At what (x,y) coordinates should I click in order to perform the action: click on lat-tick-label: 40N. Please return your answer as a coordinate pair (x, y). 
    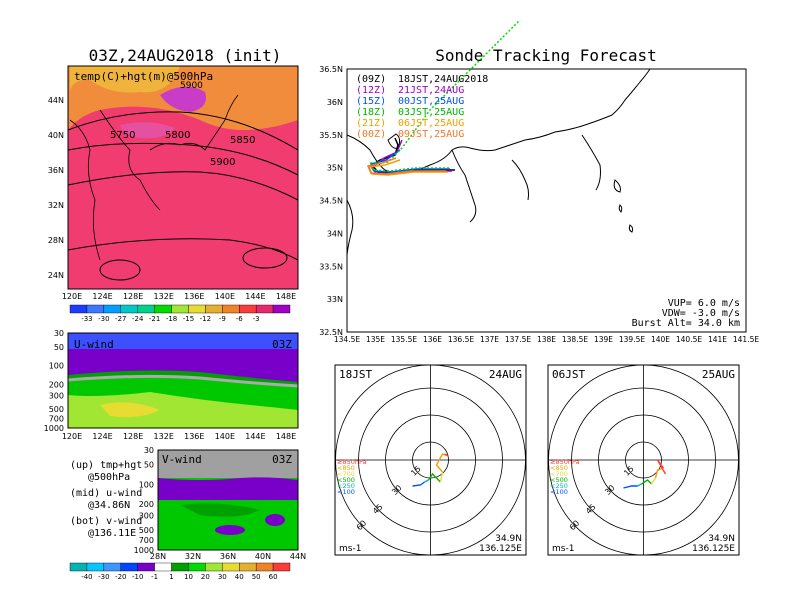
    Looking at the image, I should click on (56, 135).